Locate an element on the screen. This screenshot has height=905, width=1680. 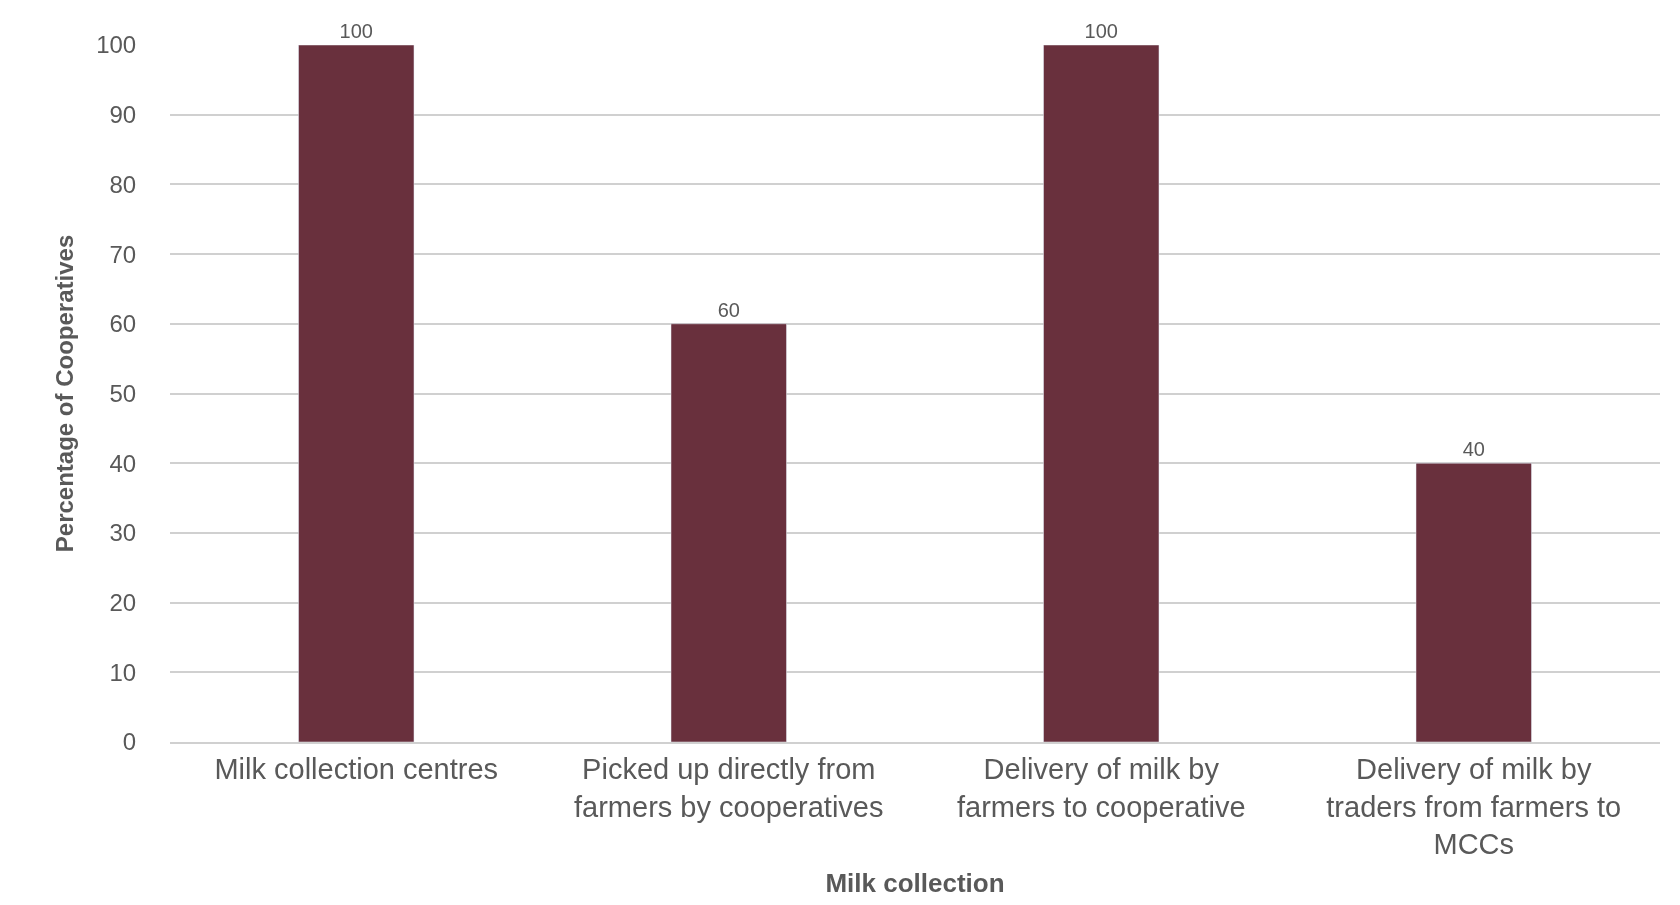
x-axis-title: Milk collection is located at coordinates (915, 883).